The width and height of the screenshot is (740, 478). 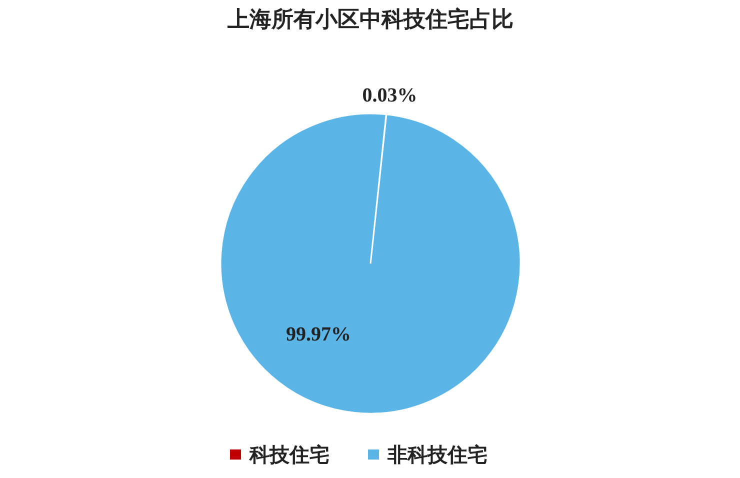 I want to click on chart-title: 上海所有小区中科技住宅占比, so click(x=370, y=19).